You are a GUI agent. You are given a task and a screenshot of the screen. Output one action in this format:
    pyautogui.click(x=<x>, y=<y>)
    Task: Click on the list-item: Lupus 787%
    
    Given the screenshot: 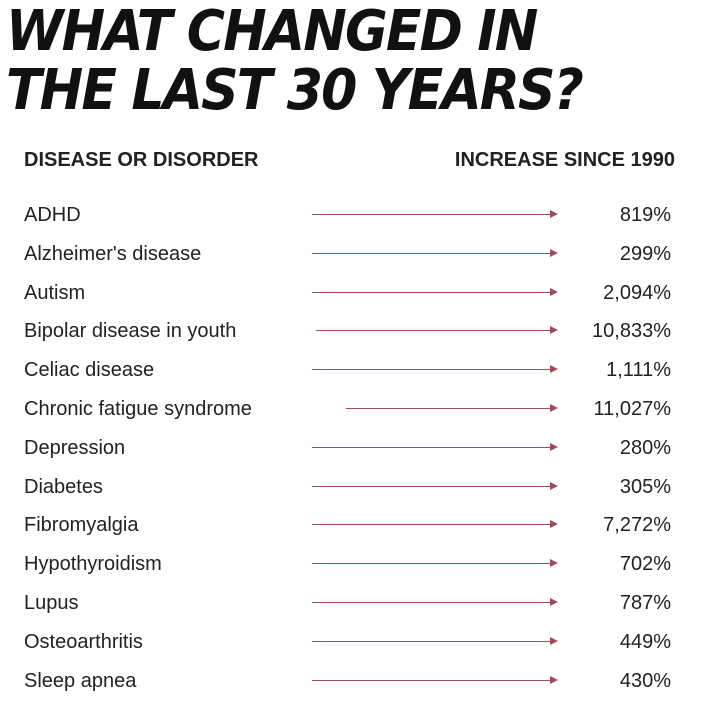 What is the action you would take?
    pyautogui.click(x=354, y=602)
    